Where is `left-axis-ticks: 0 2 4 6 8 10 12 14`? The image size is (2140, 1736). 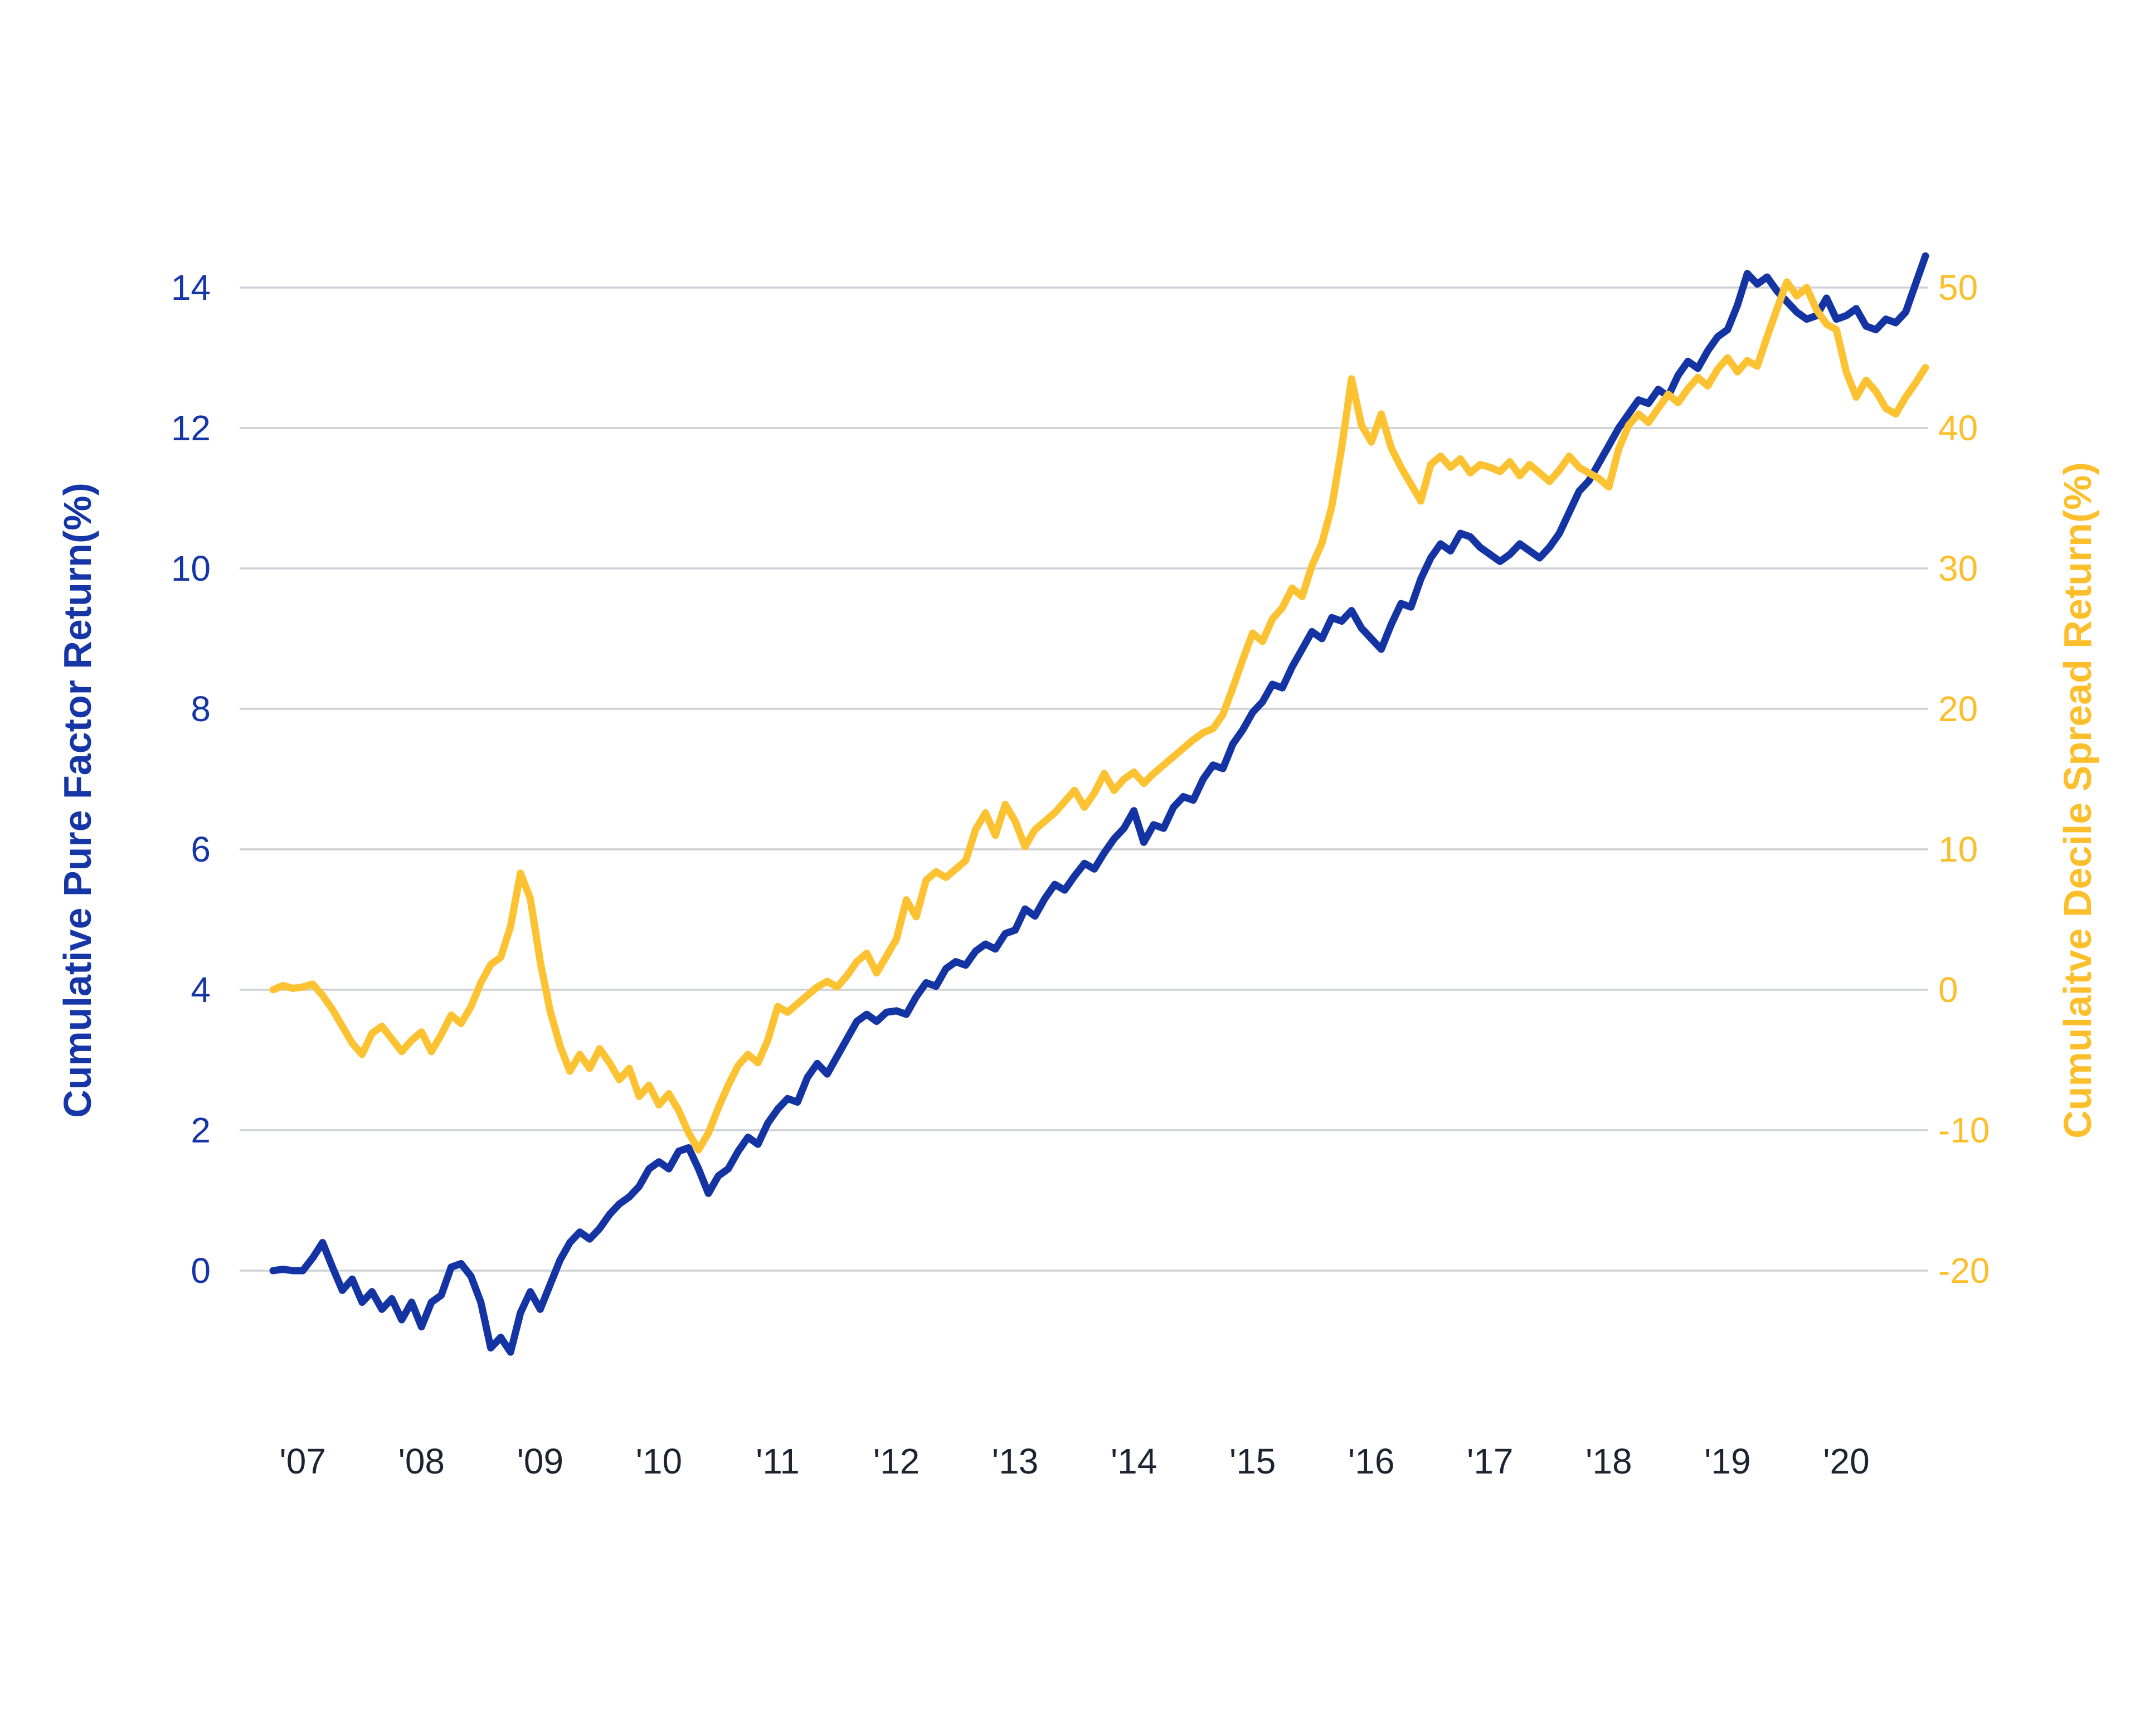 left-axis-ticks: 0 2 4 6 8 10 12 14 is located at coordinates (191, 779).